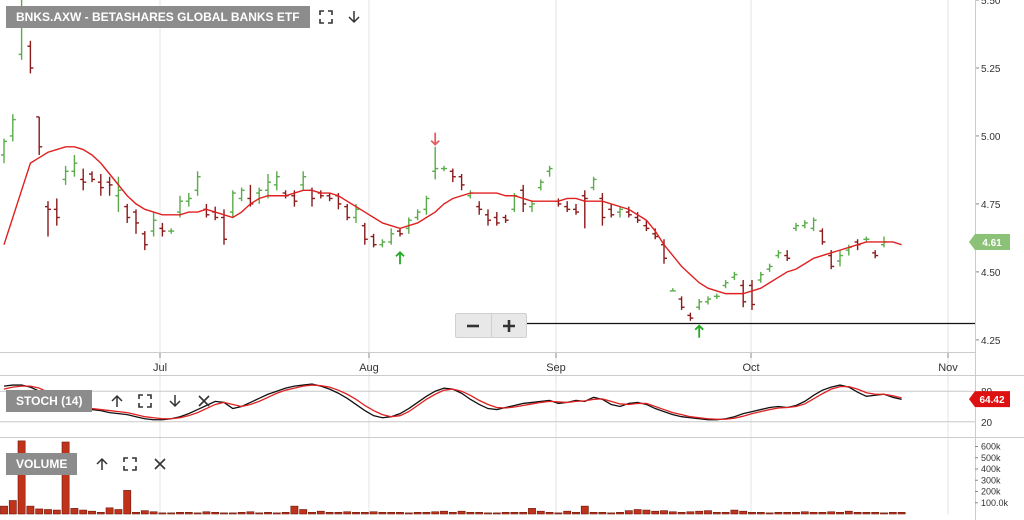 Image resolution: width=1024 pixels, height=520 pixels. What do you see at coordinates (369, 368) in the screenshot?
I see `x-tick-label: Aug` at bounding box center [369, 368].